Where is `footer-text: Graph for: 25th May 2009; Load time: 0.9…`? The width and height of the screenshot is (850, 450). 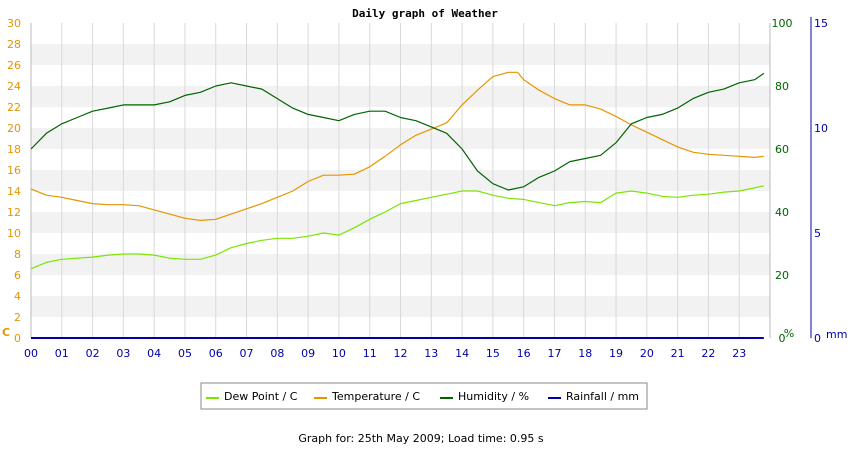
footer-text: Graph for: 25th May 2009; Load time: 0.9… is located at coordinates (421, 438).